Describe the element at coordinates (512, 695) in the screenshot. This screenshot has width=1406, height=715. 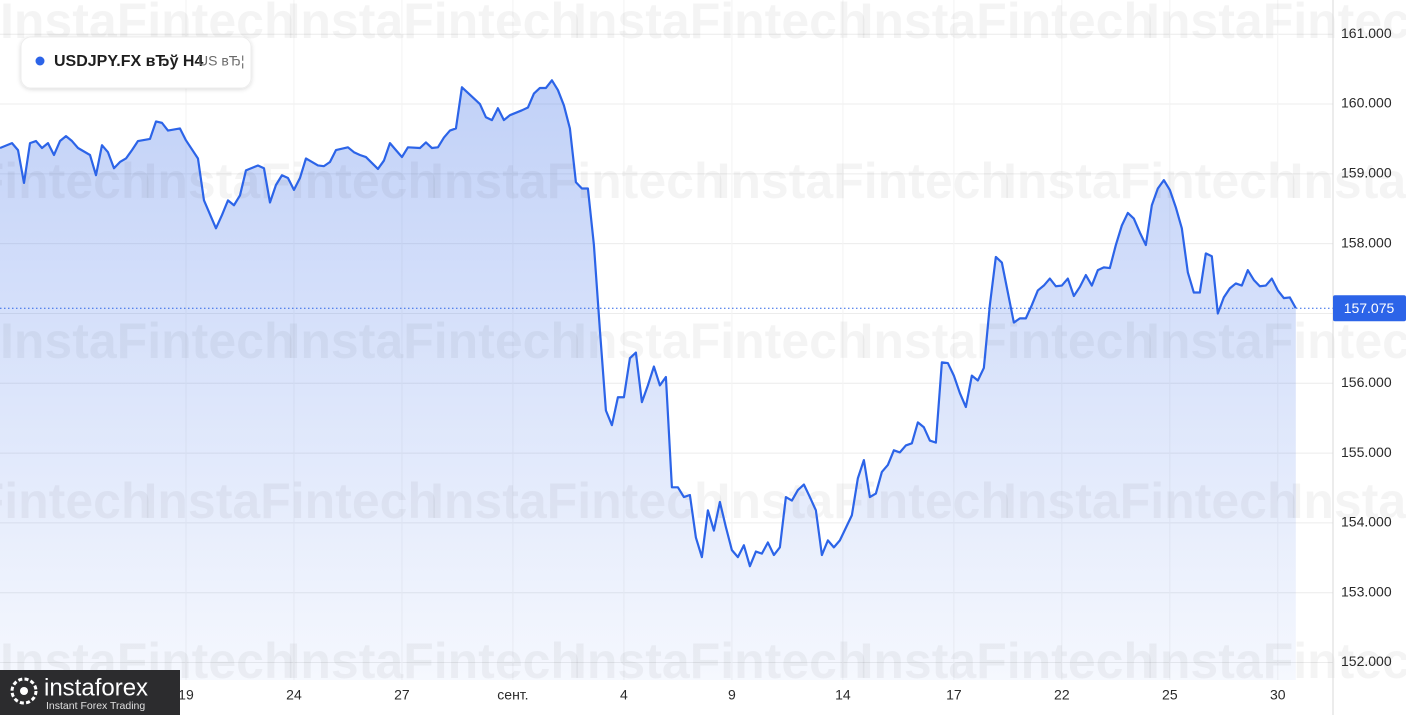
I see `x-tick-label: сент.` at that location.